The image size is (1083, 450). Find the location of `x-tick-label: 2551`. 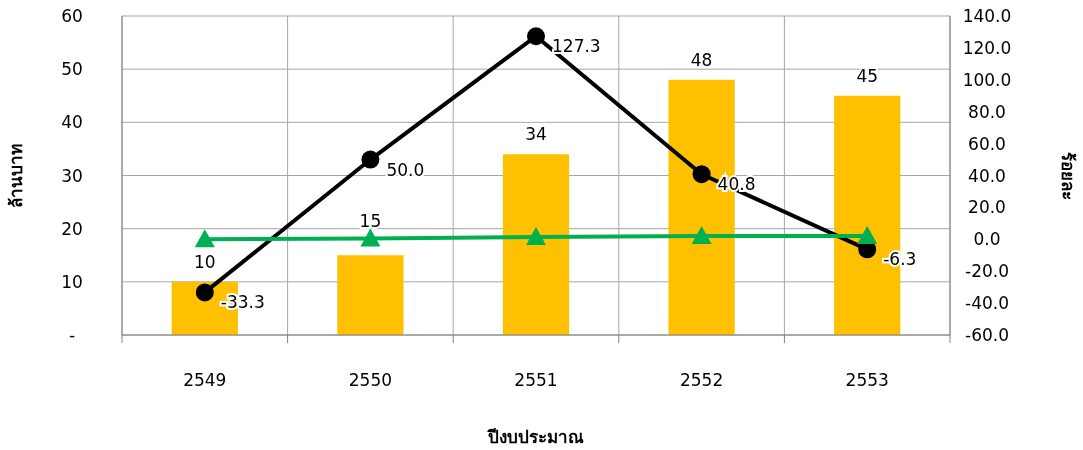

x-tick-label: 2551 is located at coordinates (536, 380).